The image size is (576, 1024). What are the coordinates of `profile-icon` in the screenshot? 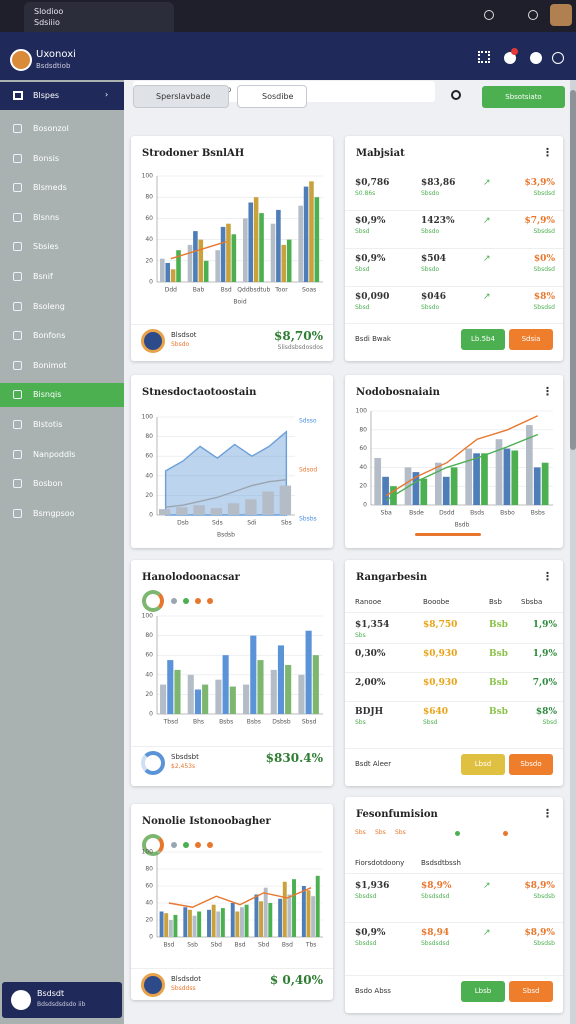 It's located at (558, 58).